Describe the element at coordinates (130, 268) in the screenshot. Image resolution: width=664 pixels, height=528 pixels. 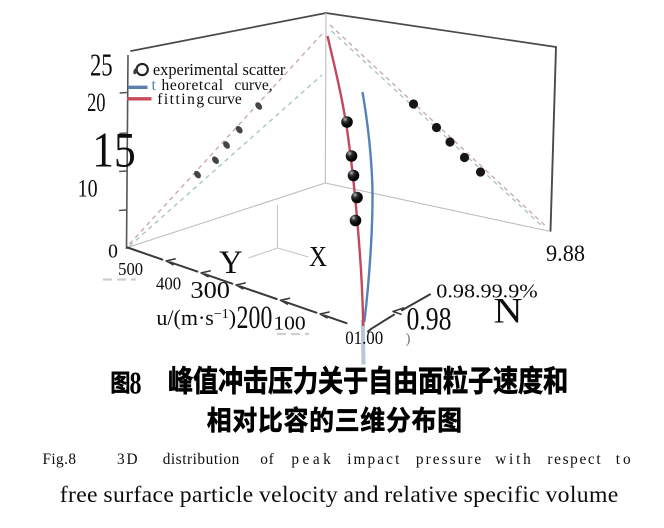
I see `svg-text: 500` at that location.